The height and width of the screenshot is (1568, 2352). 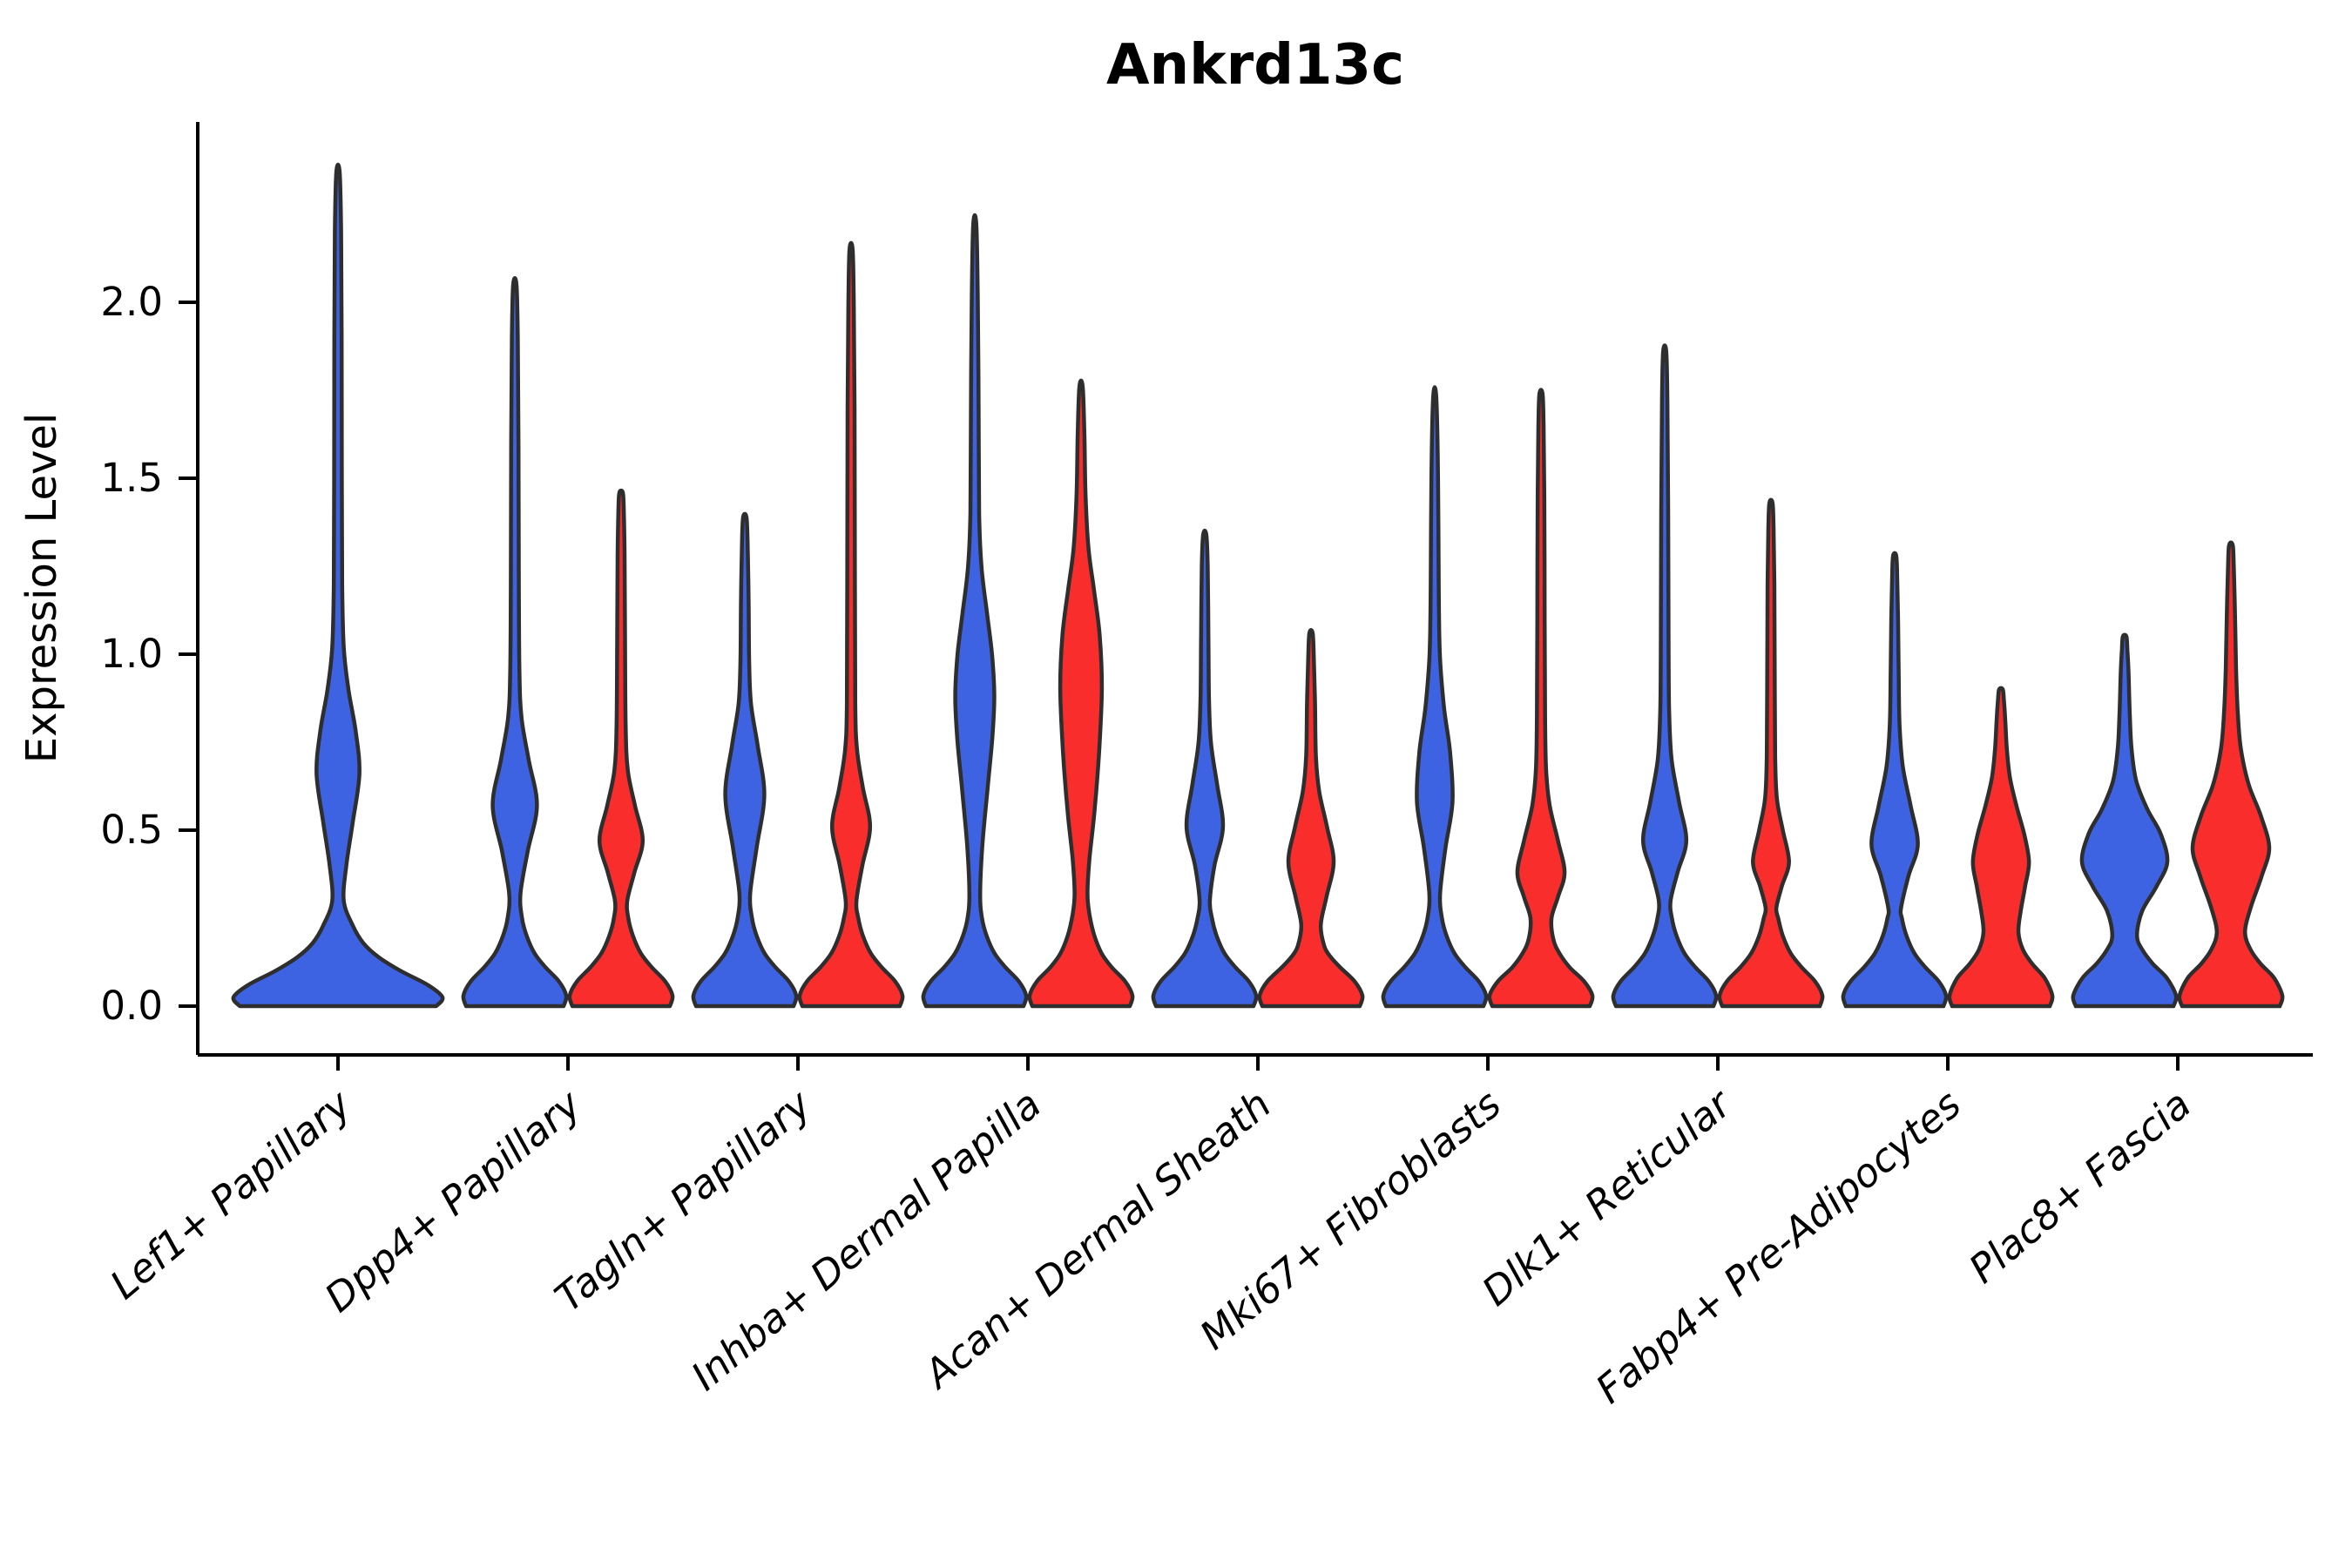 What do you see at coordinates (131, 302) in the screenshot?
I see `y-tick-label: 2.0` at bounding box center [131, 302].